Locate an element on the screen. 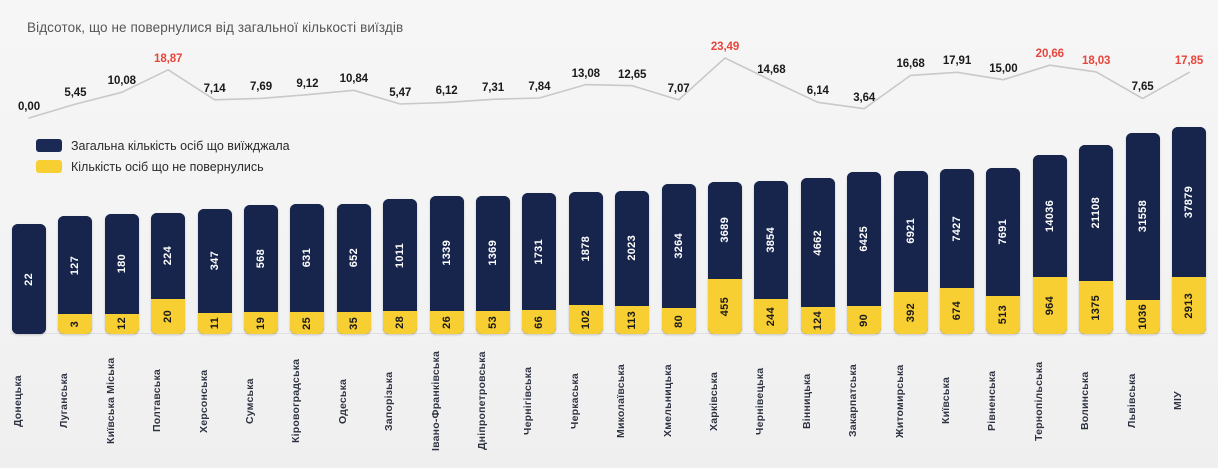  stacked-bar: 37879 2913 is located at coordinates (1189, 230).